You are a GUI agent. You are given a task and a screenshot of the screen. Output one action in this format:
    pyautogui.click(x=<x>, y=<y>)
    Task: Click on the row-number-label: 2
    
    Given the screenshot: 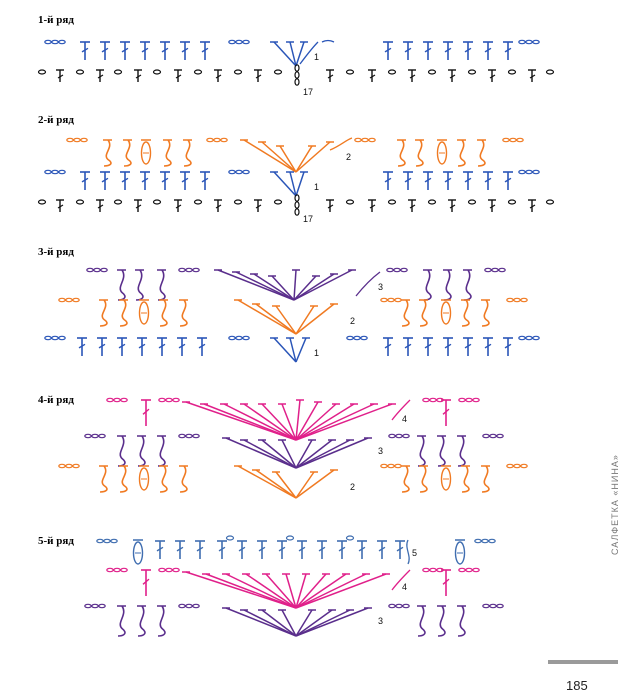 What is the action you would take?
    pyautogui.click(x=352, y=321)
    